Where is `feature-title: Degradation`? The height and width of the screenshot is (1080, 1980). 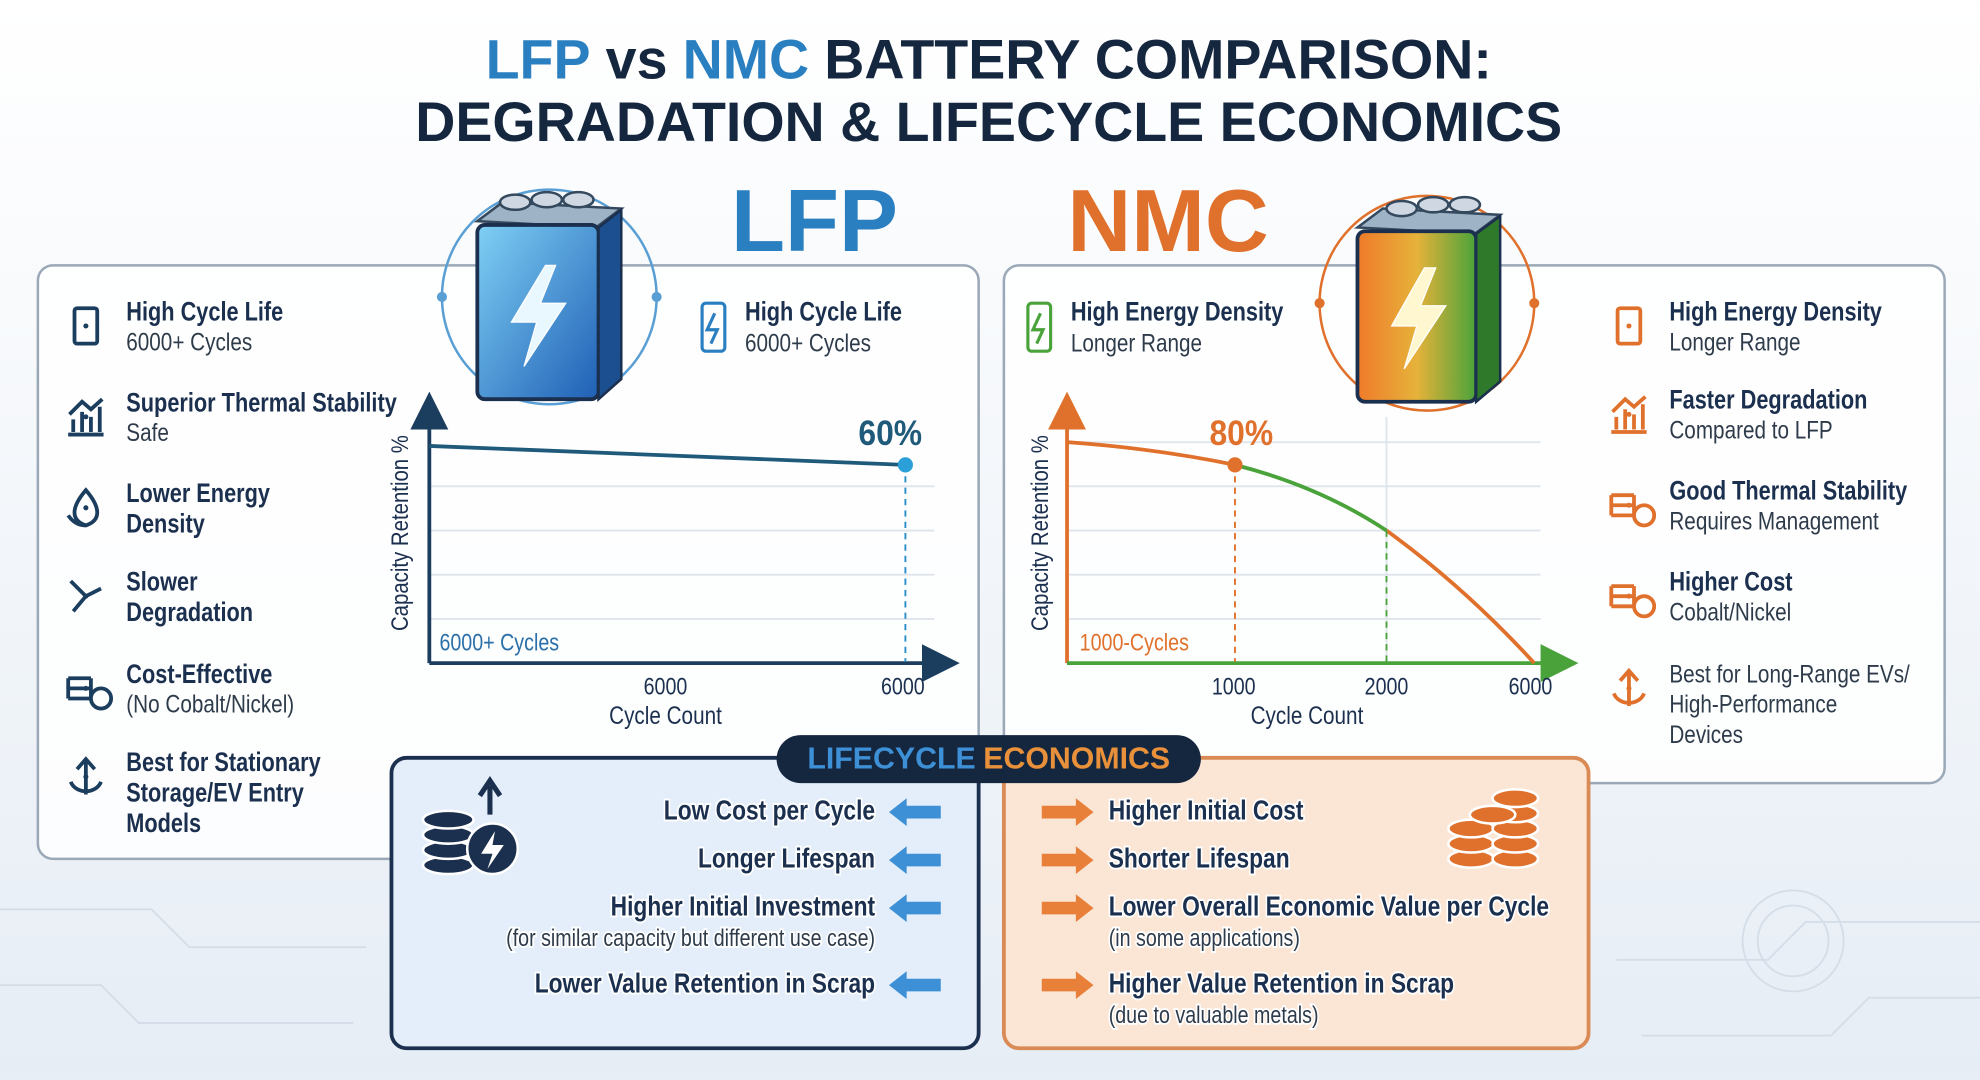
feature-title: Degradation is located at coordinates (189, 613).